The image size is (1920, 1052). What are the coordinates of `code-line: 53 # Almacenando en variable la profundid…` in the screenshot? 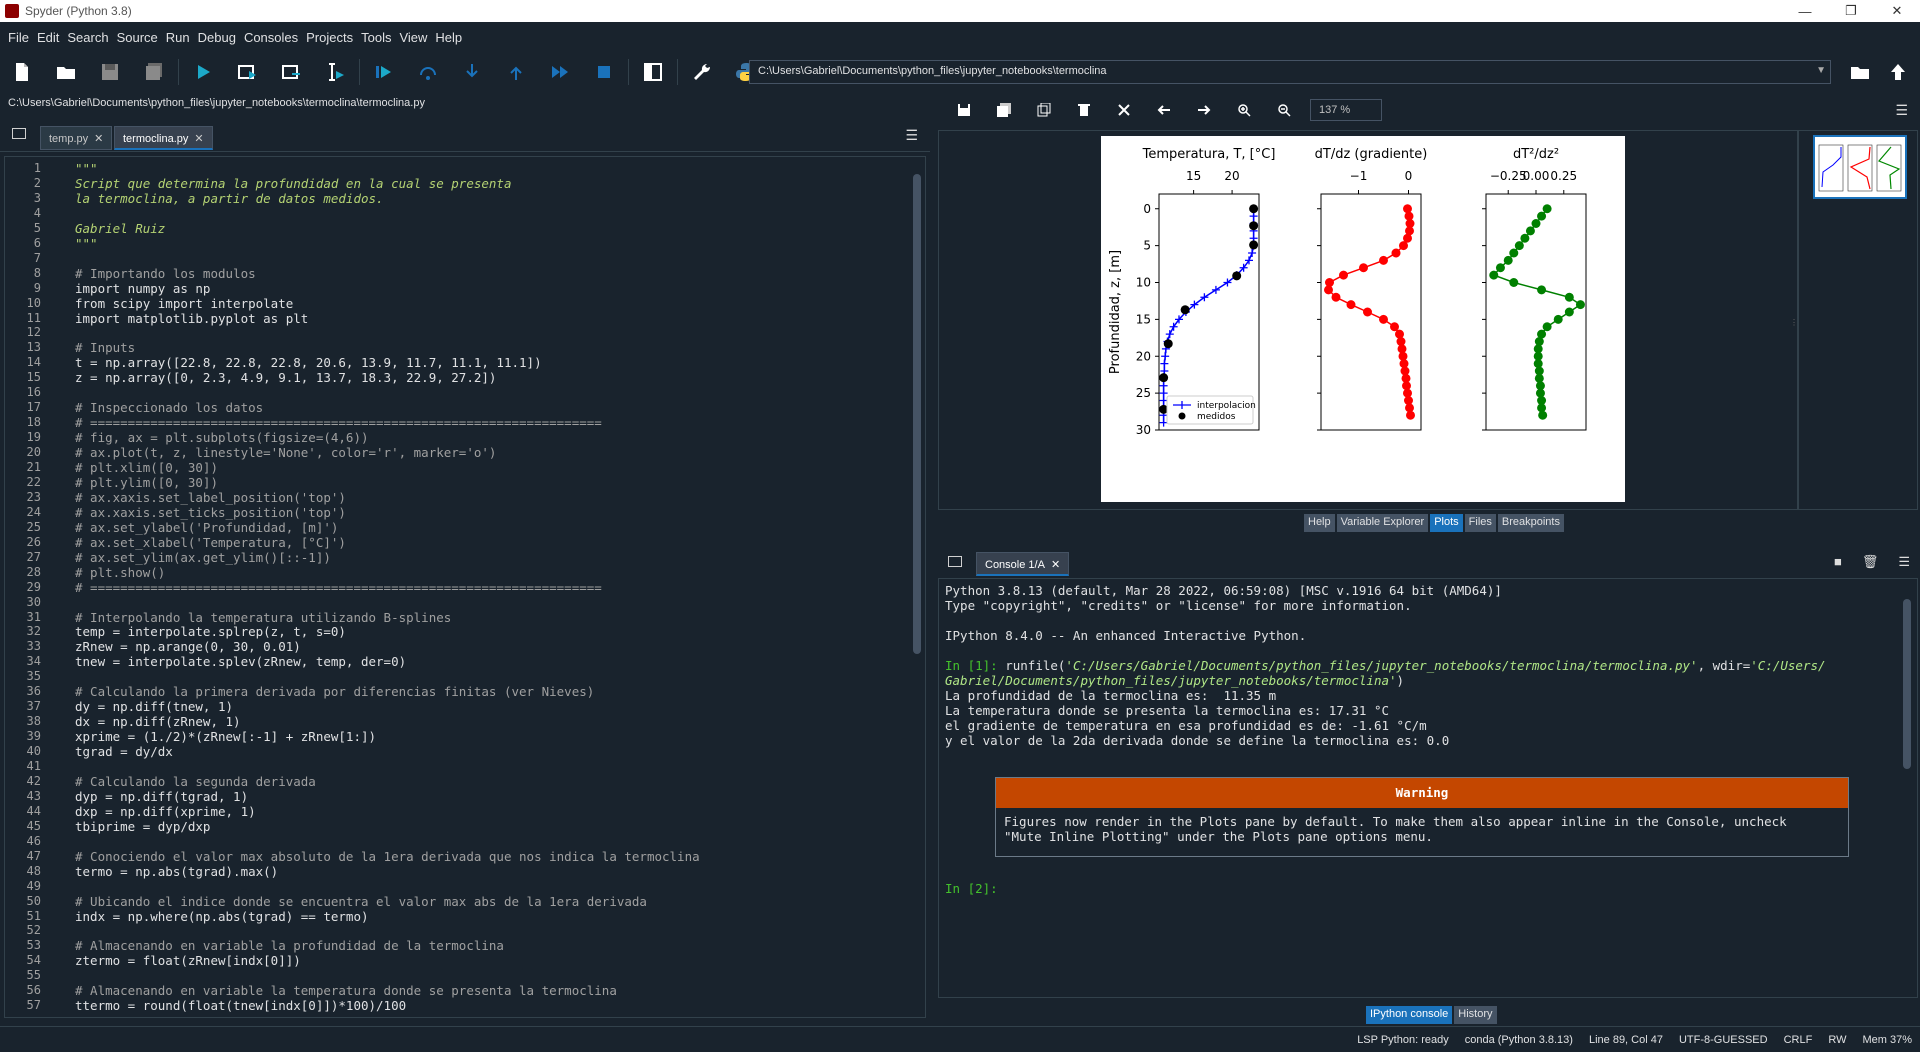 It's located at (455, 945).